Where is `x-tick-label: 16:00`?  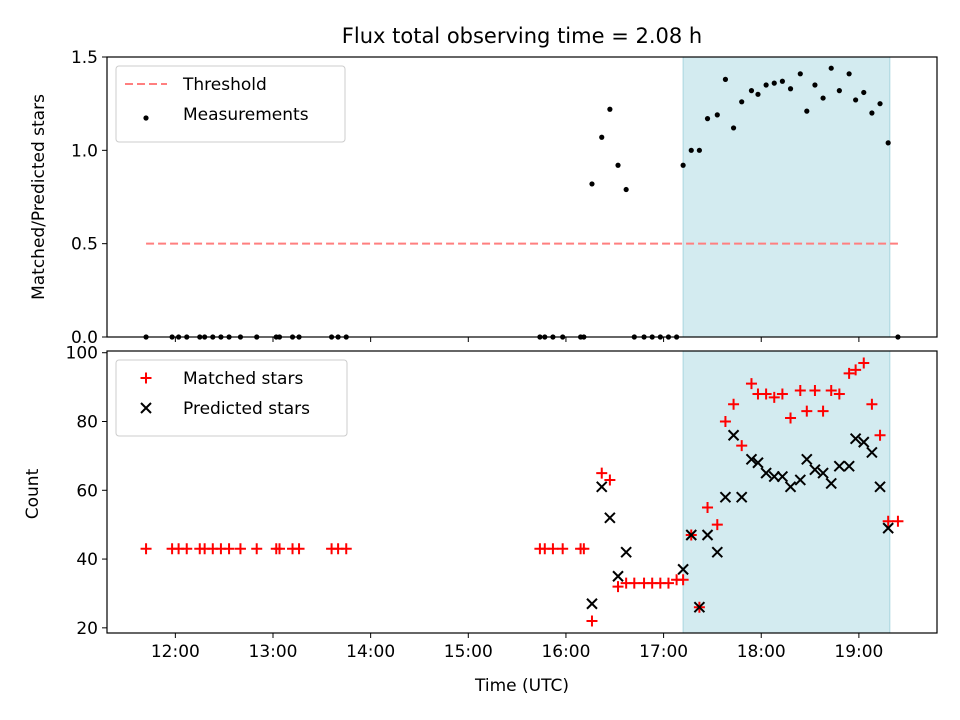
x-tick-label: 16:00 is located at coordinates (565, 652).